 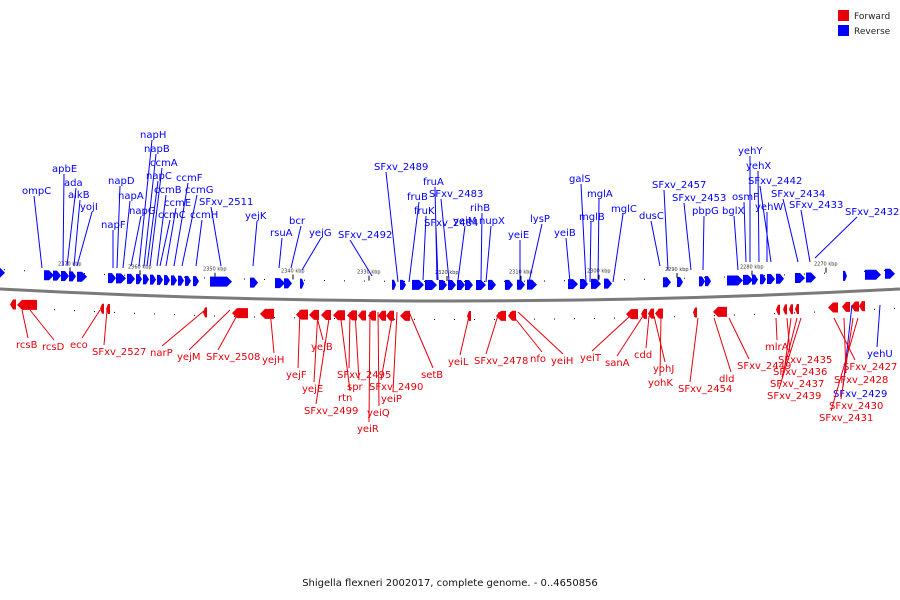 I want to click on reverse-gene-label: napG, so click(x=142, y=211).